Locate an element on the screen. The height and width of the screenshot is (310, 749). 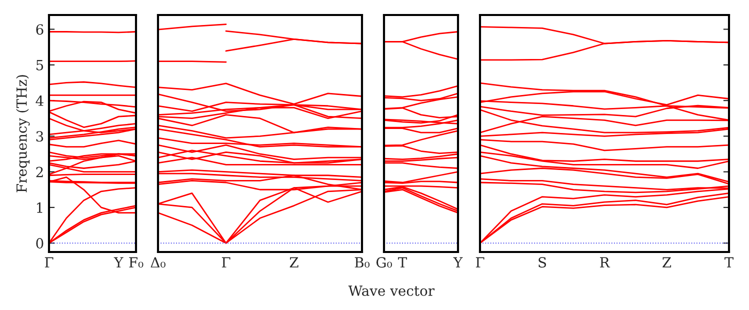
y-tick-label: 5 is located at coordinates (40, 65).